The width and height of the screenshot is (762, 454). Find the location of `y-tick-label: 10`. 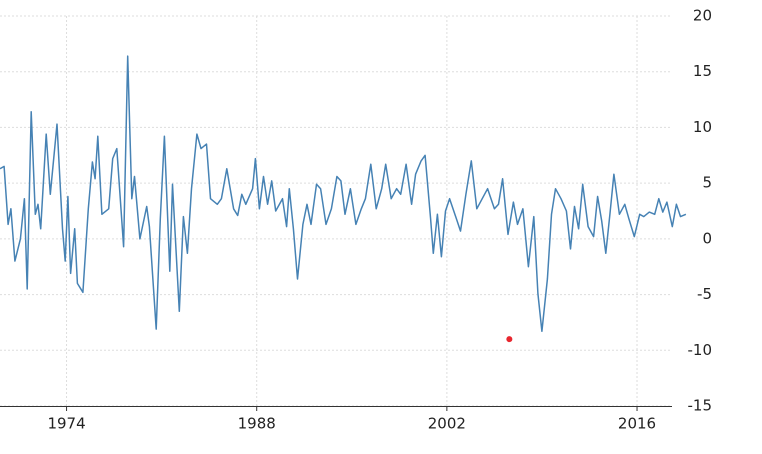

y-tick-label: 10 is located at coordinates (702, 127).